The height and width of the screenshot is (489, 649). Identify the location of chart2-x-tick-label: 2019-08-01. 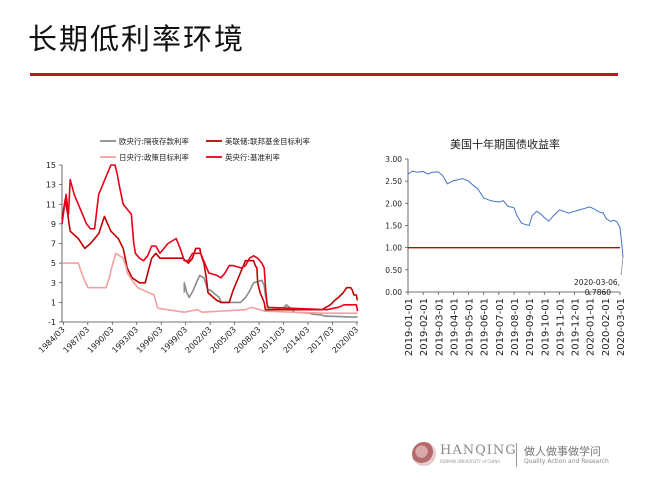
(515, 327).